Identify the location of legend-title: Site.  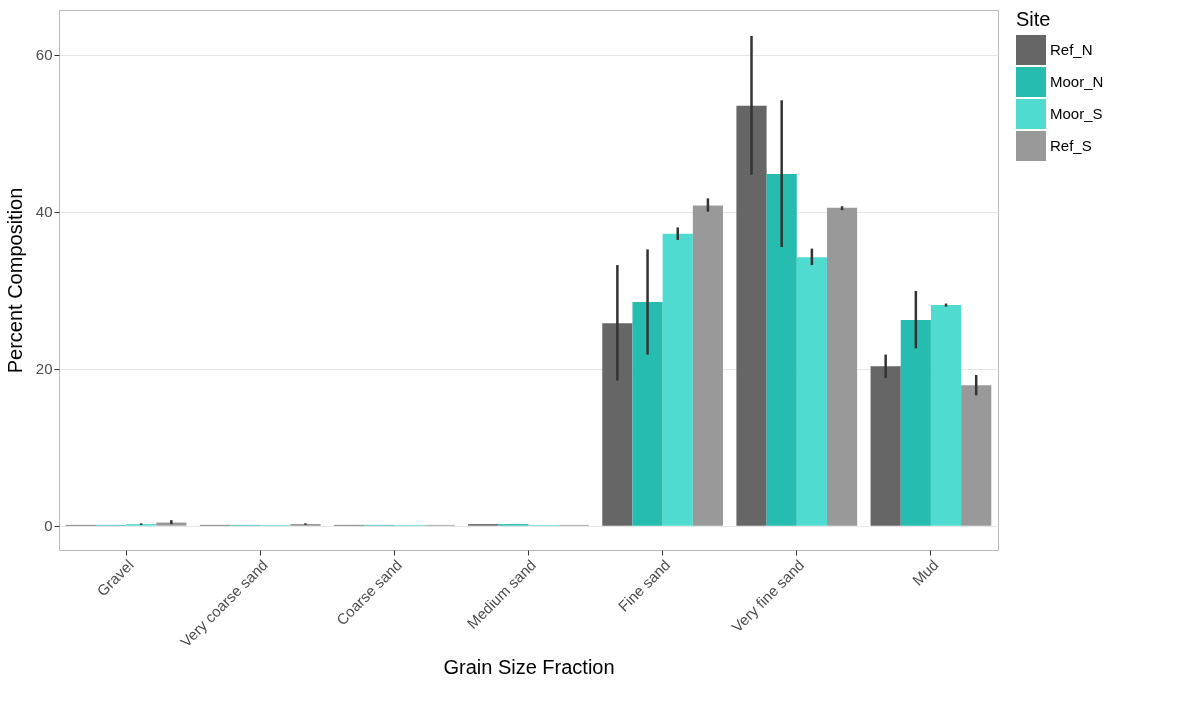
(1033, 19).